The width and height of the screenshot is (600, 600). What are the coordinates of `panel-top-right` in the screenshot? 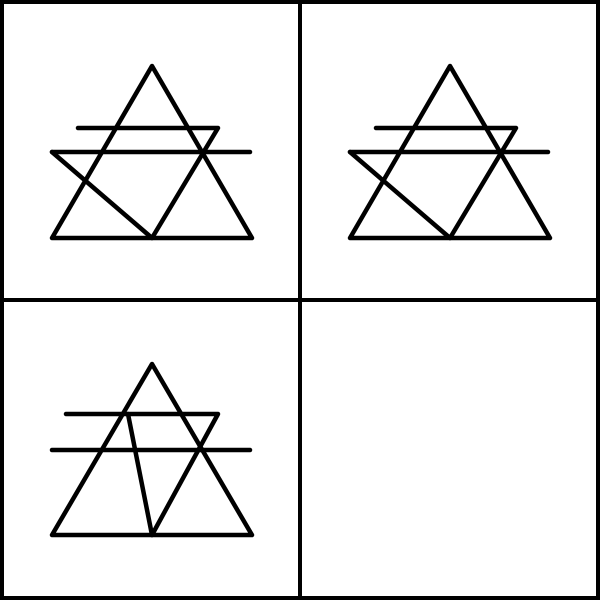 It's located at (450, 152).